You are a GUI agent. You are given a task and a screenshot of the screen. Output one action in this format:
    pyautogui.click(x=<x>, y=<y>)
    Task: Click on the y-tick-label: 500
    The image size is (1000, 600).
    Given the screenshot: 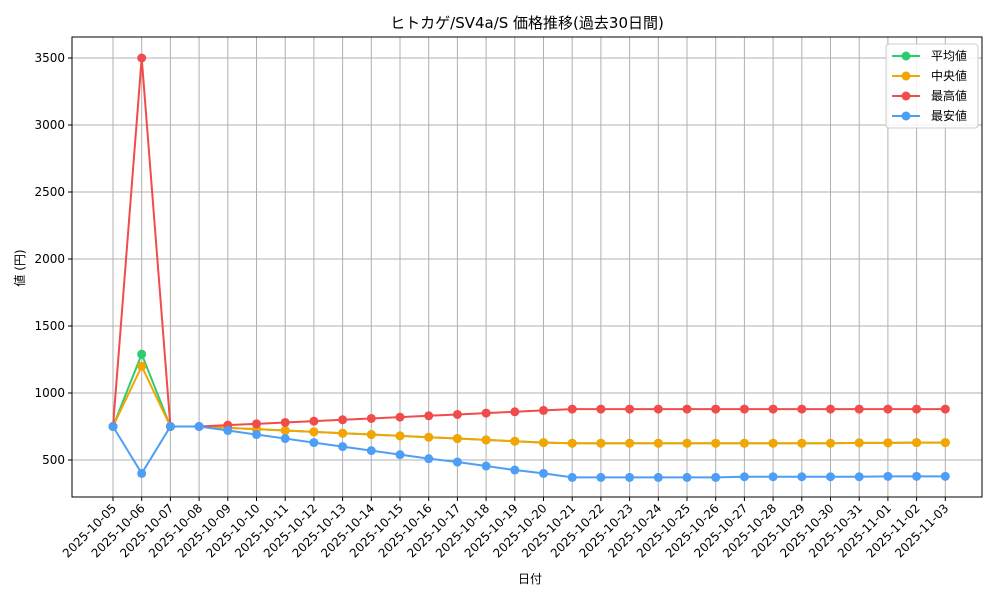 What is the action you would take?
    pyautogui.click(x=53, y=460)
    